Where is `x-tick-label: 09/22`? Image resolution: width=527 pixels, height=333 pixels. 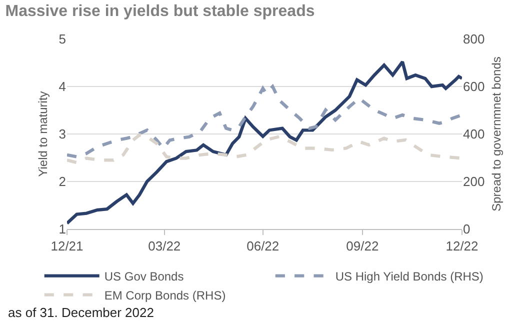 x-tick-label: 09/22 is located at coordinates (362, 246).